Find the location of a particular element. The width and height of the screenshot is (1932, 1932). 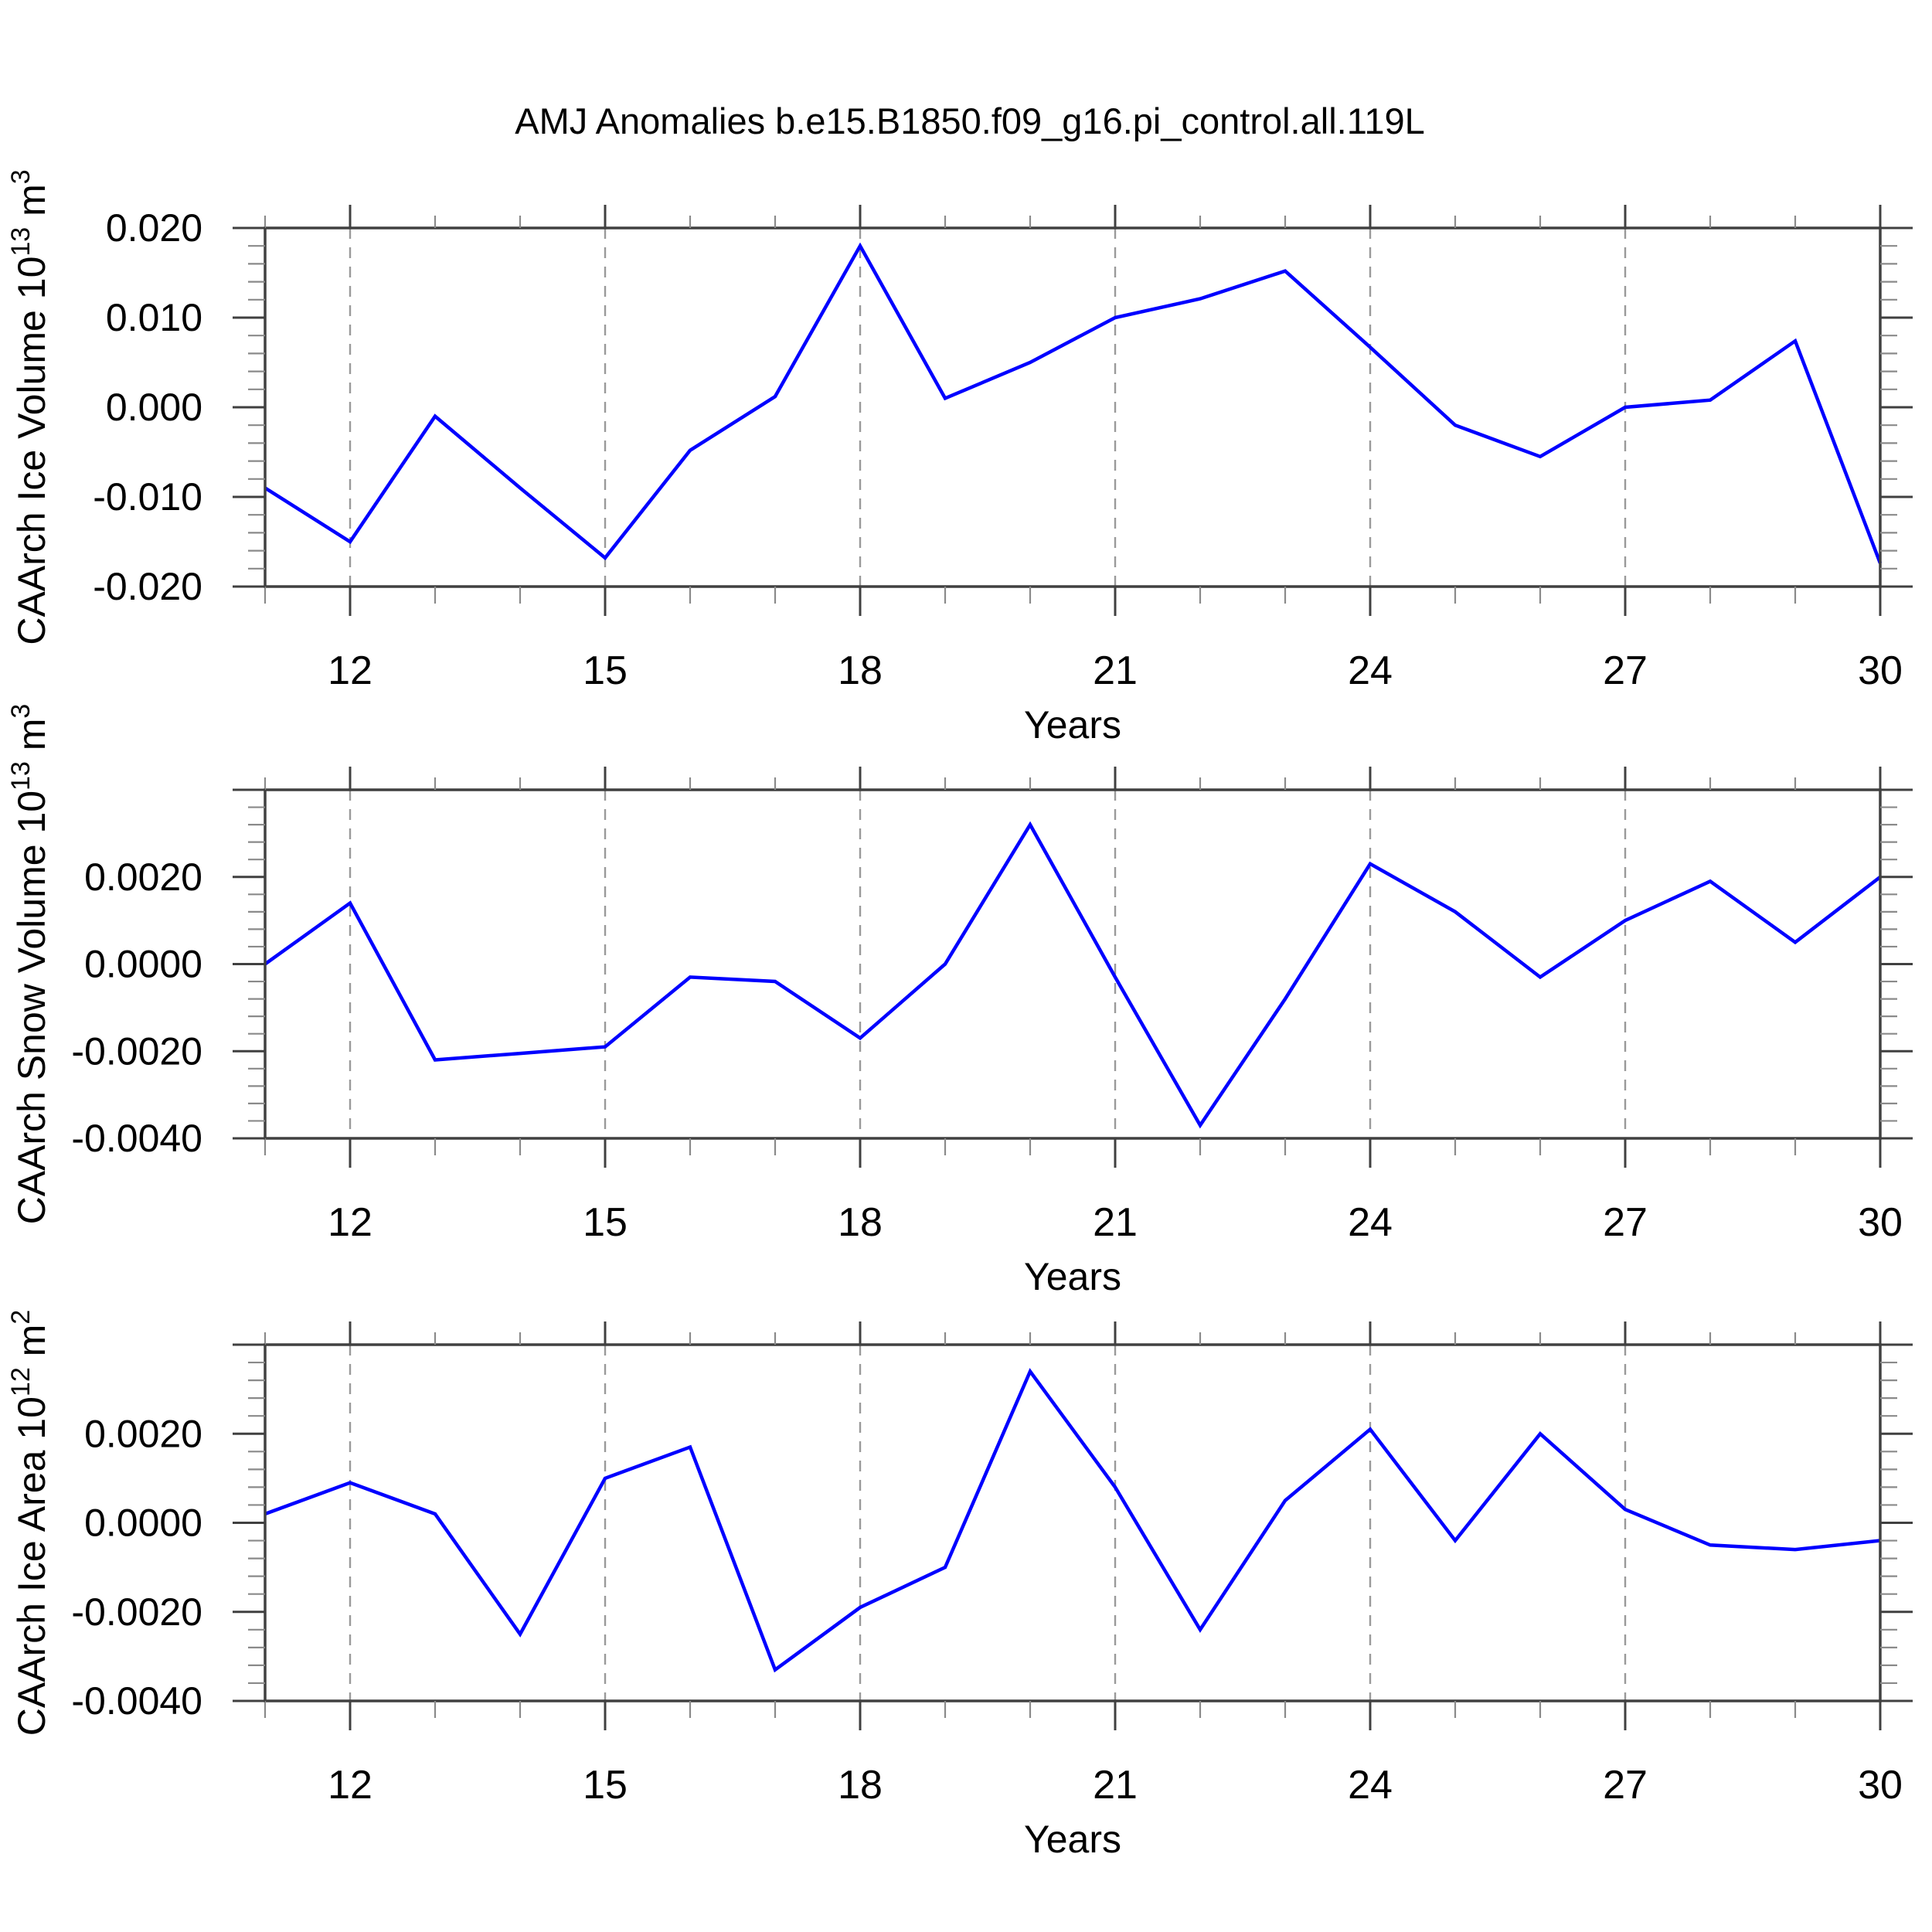

data-line-ice-volume is located at coordinates (1073, 403).